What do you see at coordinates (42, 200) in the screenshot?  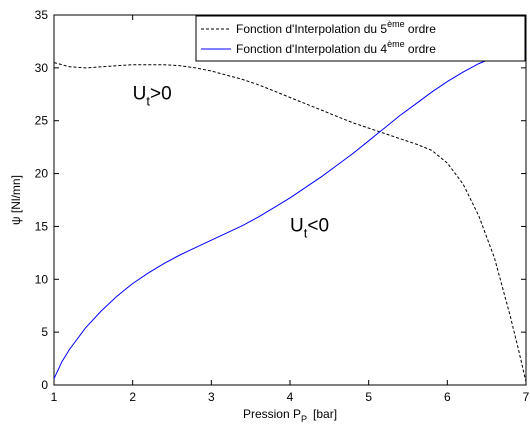 I see `y-tick-labels: 0 5 10 15 20 25 30 35` at bounding box center [42, 200].